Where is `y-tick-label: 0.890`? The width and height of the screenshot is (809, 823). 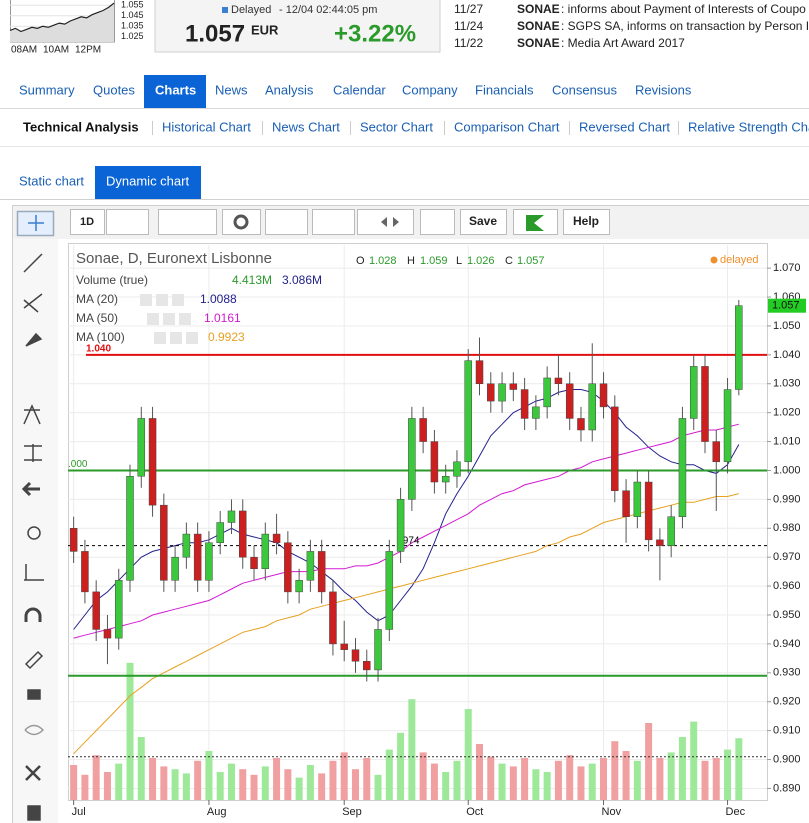
y-tick-label: 0.890 is located at coordinates (787, 788).